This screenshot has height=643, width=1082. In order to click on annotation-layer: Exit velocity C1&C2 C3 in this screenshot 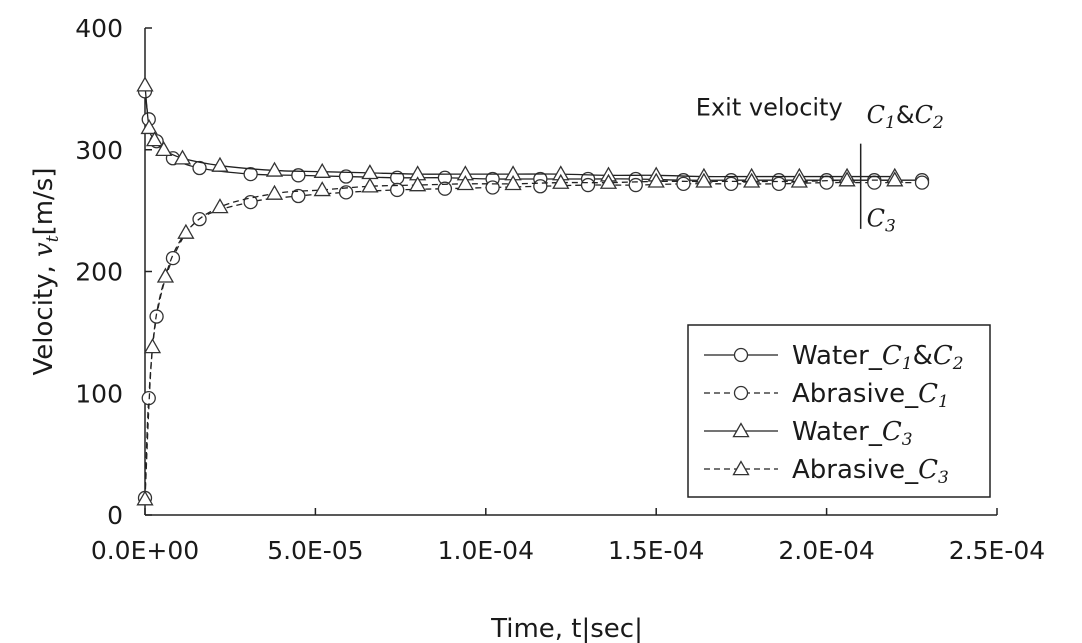, I will do `click(820, 165)`.